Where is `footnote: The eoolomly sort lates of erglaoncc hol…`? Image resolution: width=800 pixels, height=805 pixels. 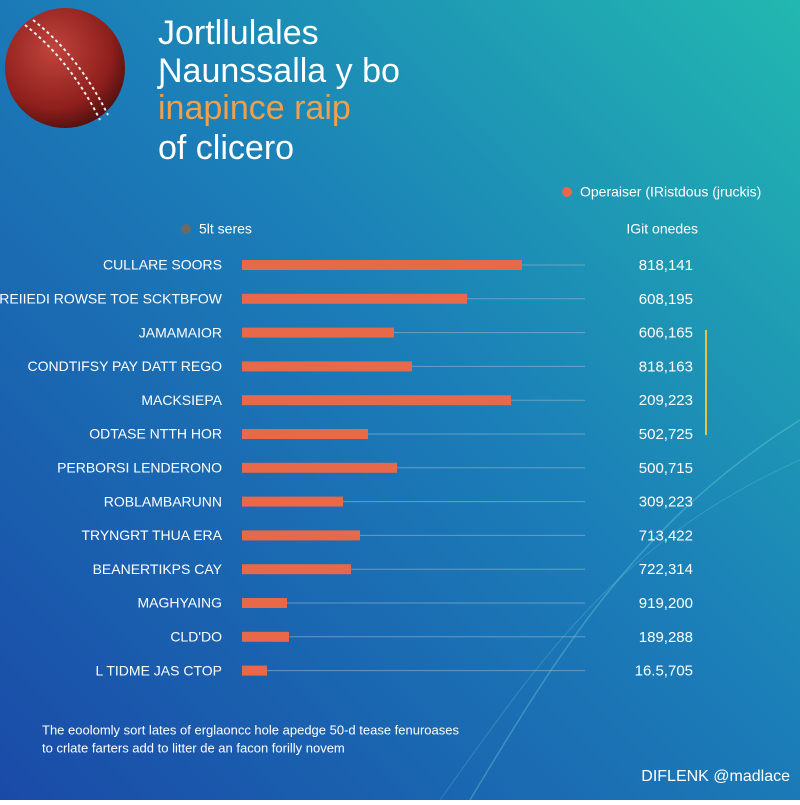
footnote: The eoolomly sort lates of erglaoncc hol… is located at coordinates (250, 729).